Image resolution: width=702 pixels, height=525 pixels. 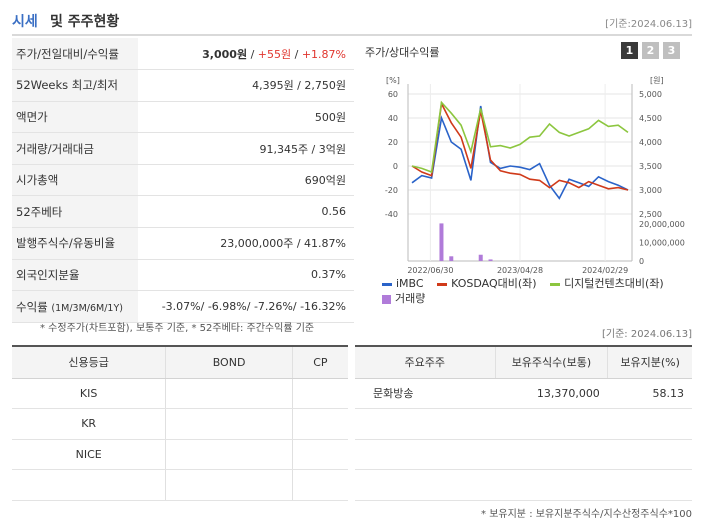 What do you see at coordinates (227, 307) in the screenshot?
I see `return-3m: -6.98%` at bounding box center [227, 307].